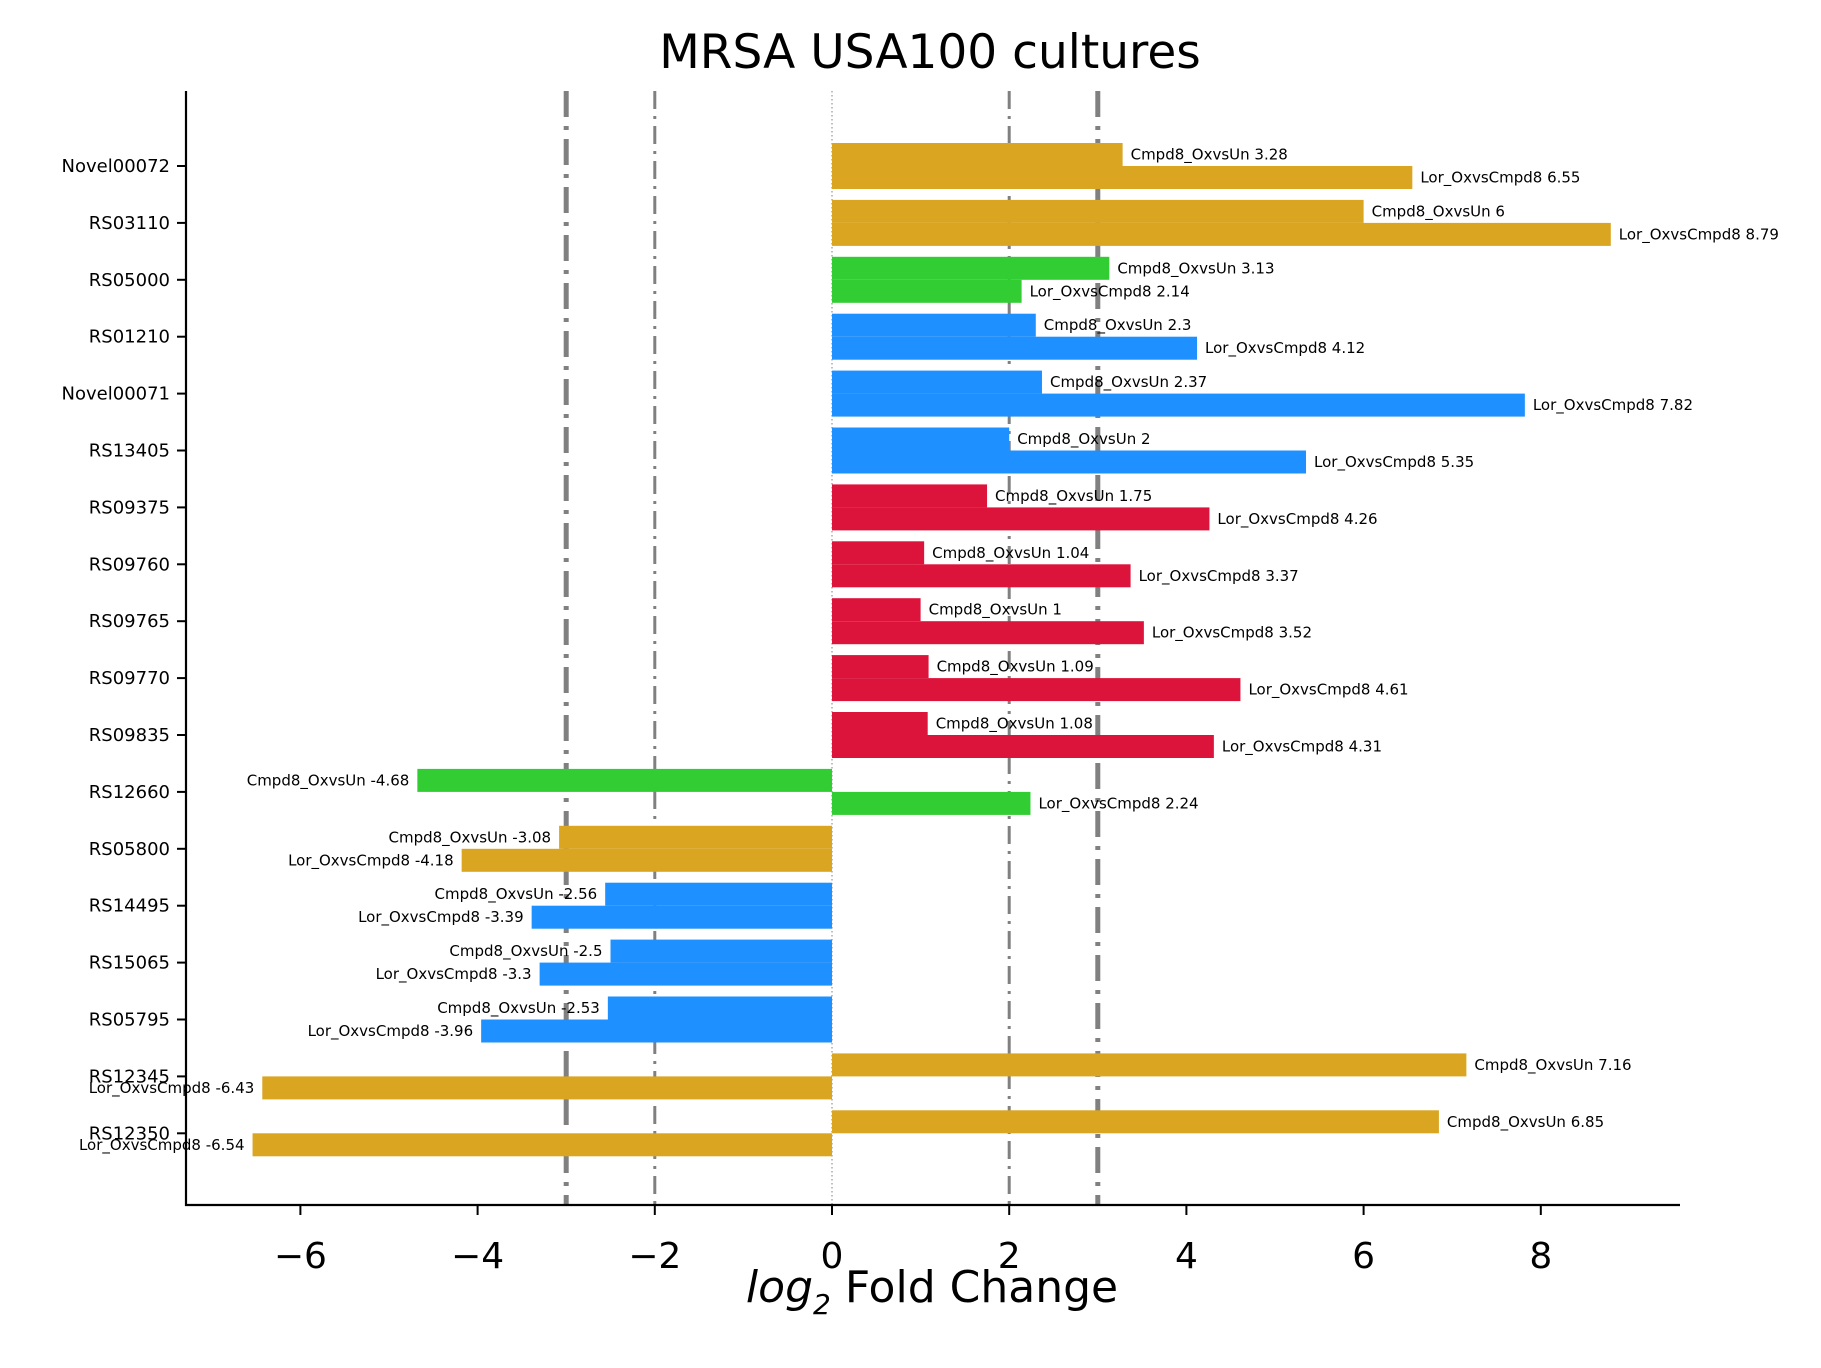 The width and height of the screenshot is (1821, 1368). What do you see at coordinates (518, 1008) in the screenshot?
I see `bar-value-label: Cmpd8_OxvsUn -2.53` at bounding box center [518, 1008].